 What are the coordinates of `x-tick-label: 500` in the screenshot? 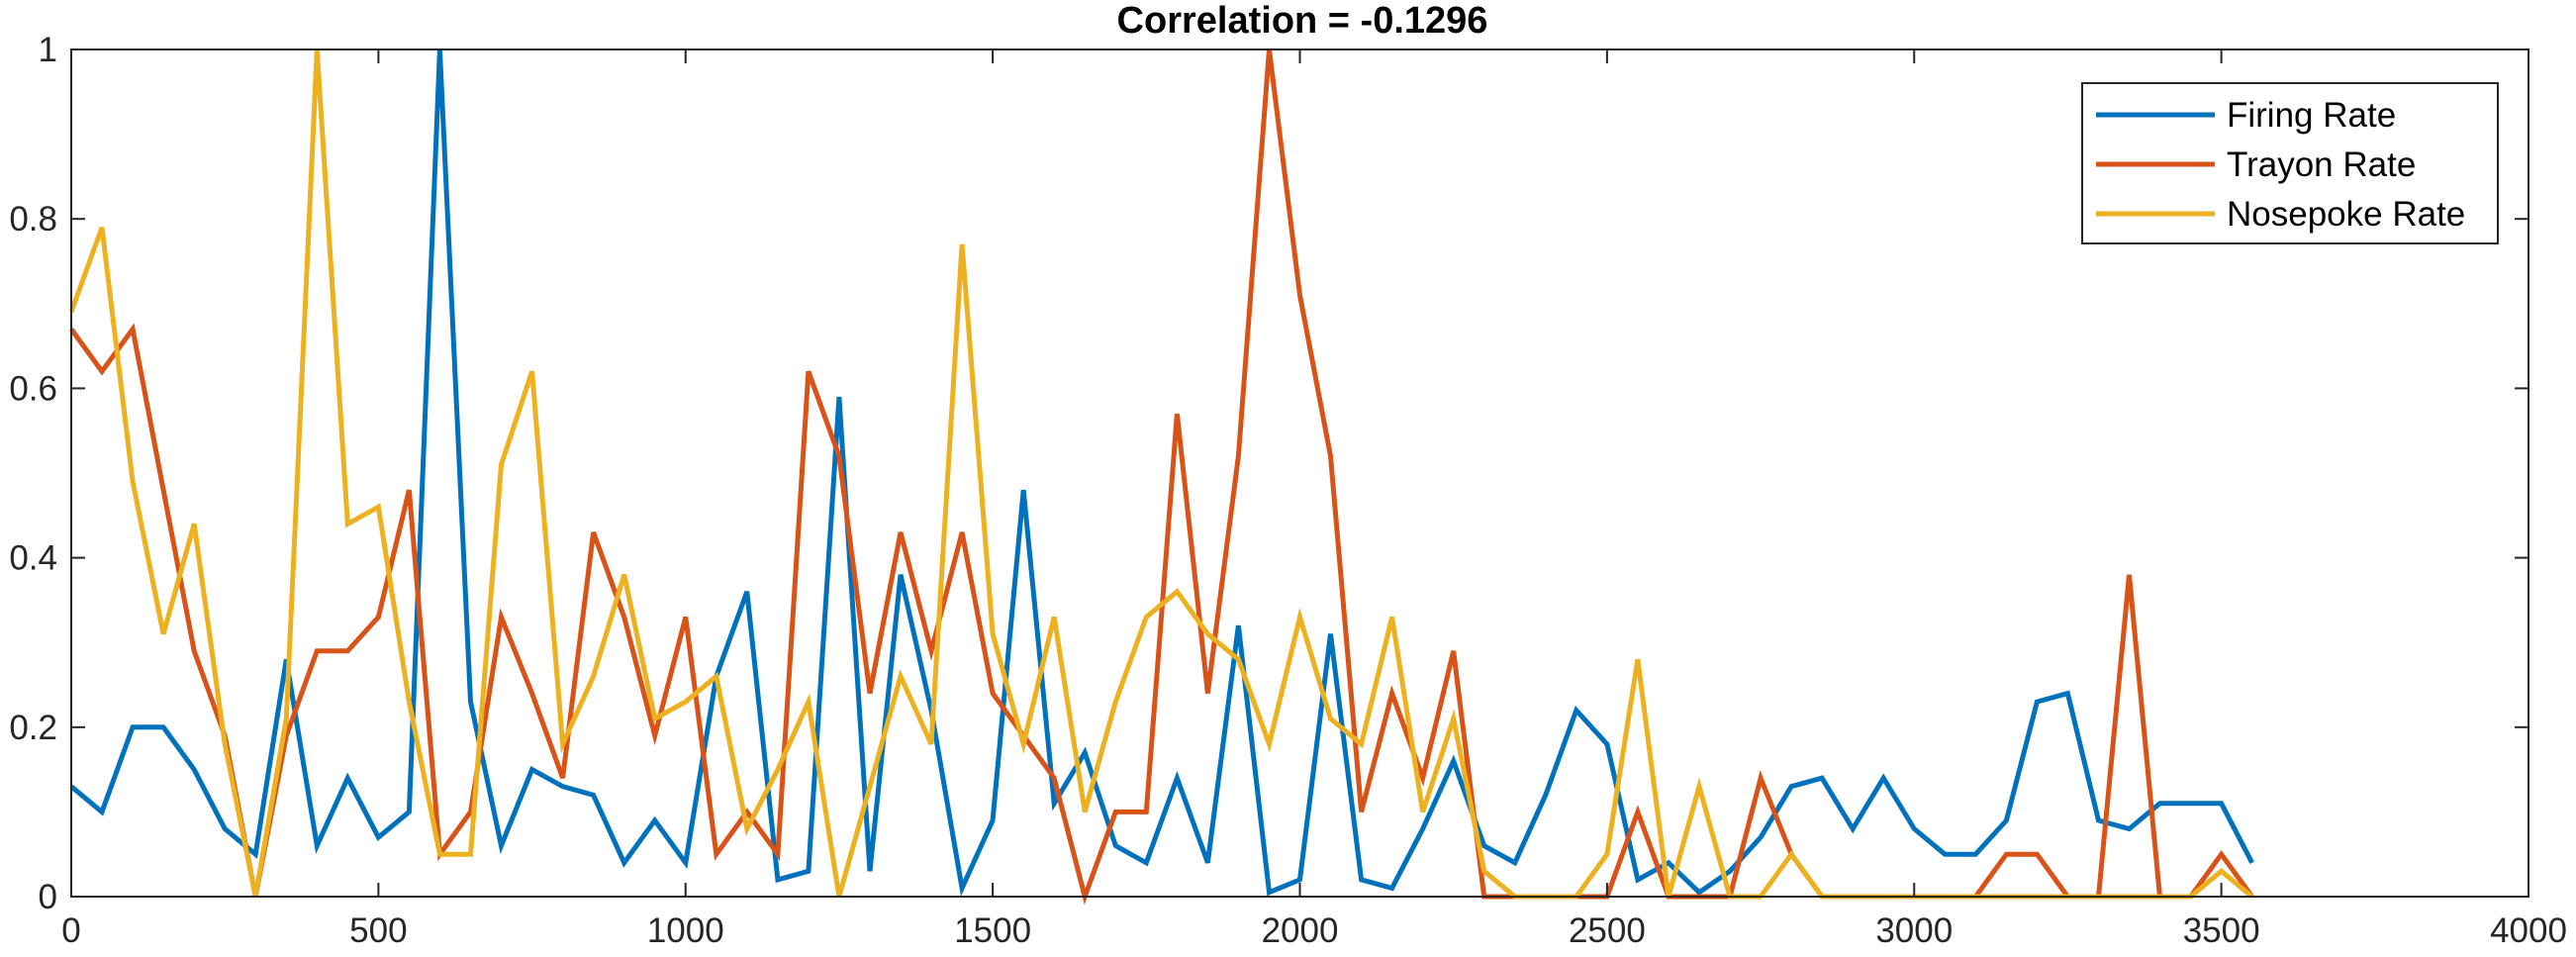 It's located at (378, 930).